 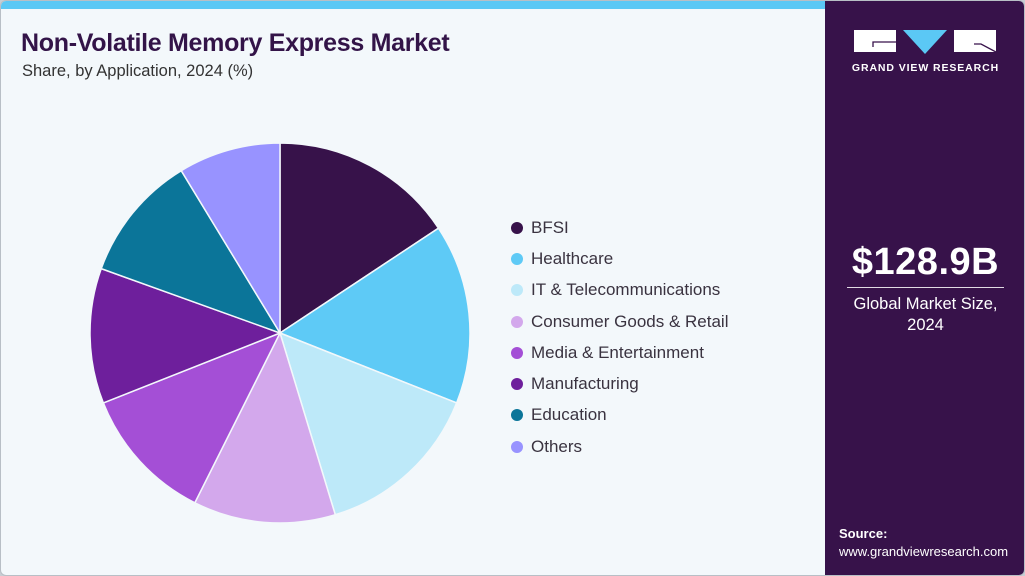 I want to click on legend-item: Others, so click(x=619, y=446).